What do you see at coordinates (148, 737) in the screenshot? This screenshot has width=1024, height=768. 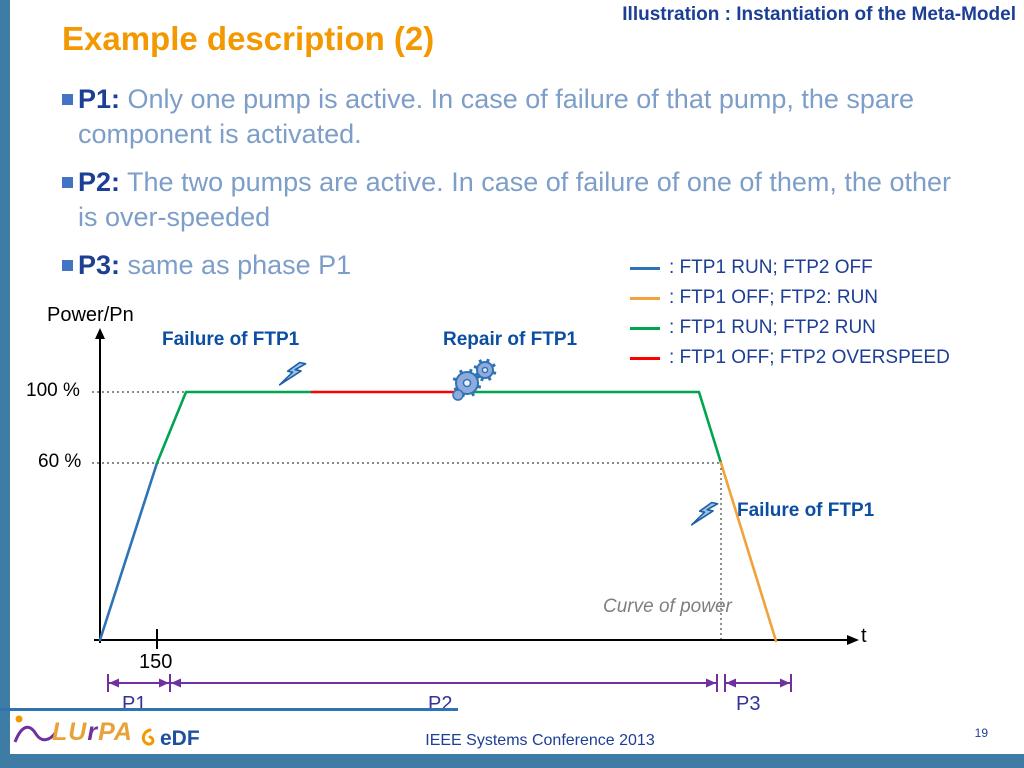 I see `edf-swirl-icon` at bounding box center [148, 737].